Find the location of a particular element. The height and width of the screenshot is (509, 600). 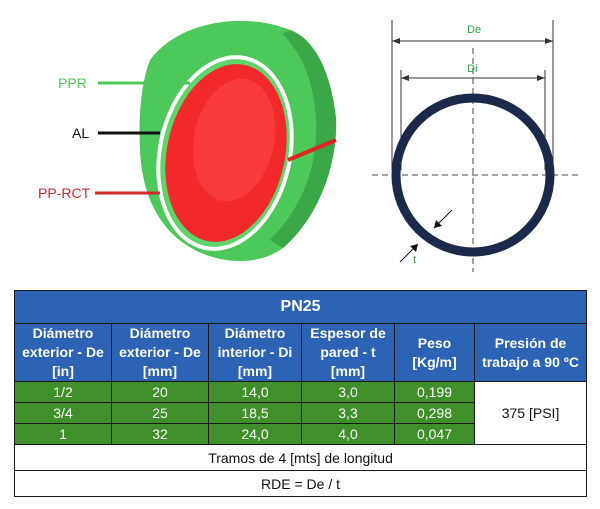

cell-weight: 0,047 is located at coordinates (434, 434).